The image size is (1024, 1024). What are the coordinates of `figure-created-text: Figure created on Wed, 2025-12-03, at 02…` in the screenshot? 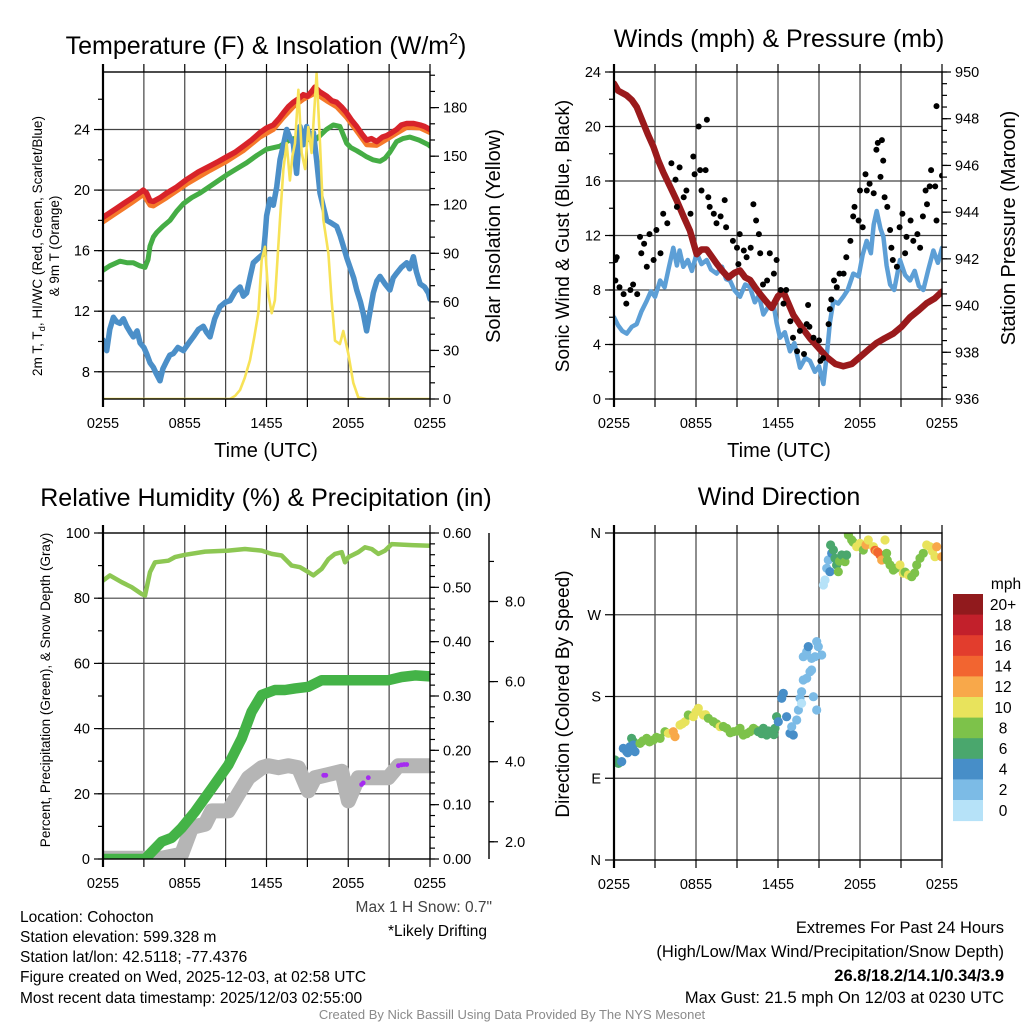 It's located at (193, 977).